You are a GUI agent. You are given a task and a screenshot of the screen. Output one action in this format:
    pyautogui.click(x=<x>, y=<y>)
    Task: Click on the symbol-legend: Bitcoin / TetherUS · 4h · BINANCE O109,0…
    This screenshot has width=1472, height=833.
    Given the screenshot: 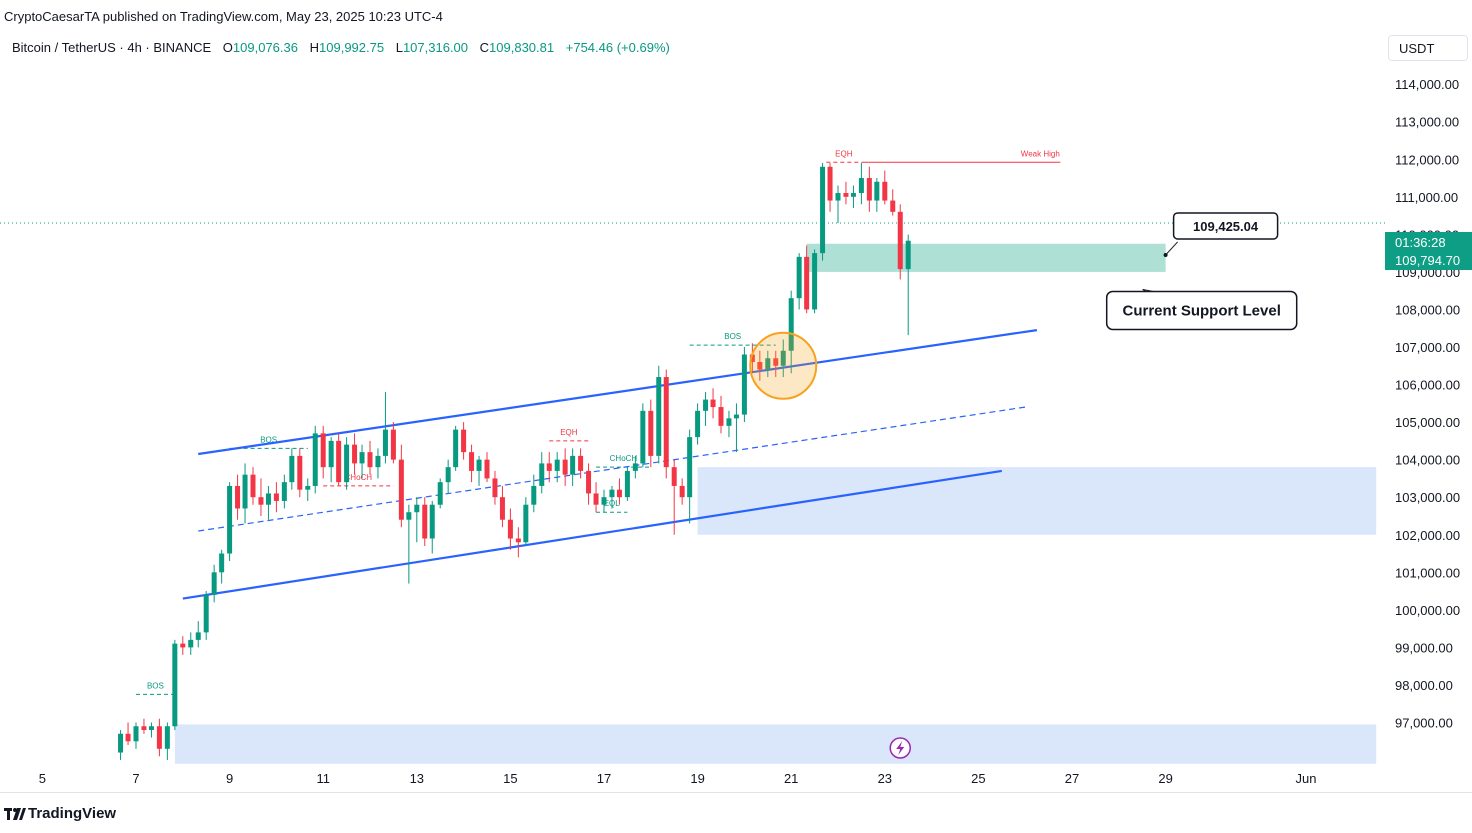 What is the action you would take?
    pyautogui.click(x=341, y=47)
    